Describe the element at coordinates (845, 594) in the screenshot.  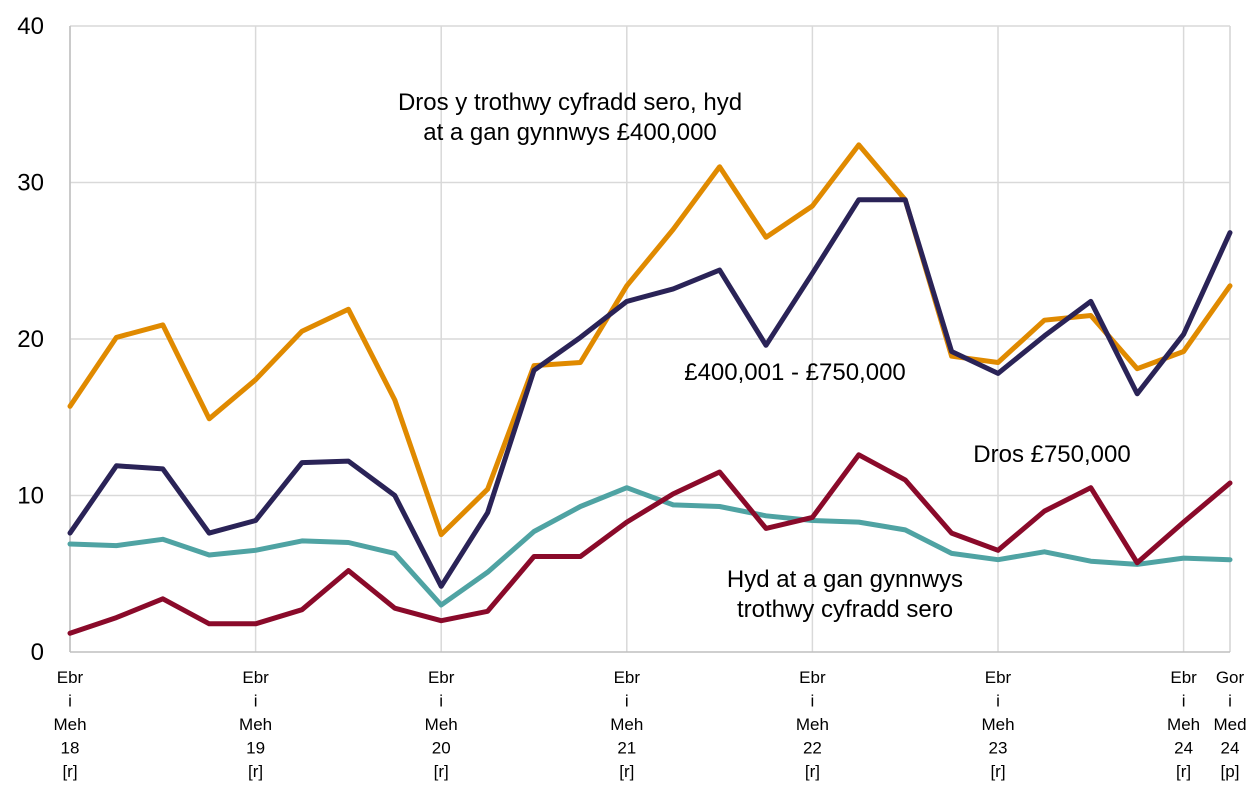
I see `series-annotation: Hyd at a gan gynnwys trothwy cyfradd sero` at that location.